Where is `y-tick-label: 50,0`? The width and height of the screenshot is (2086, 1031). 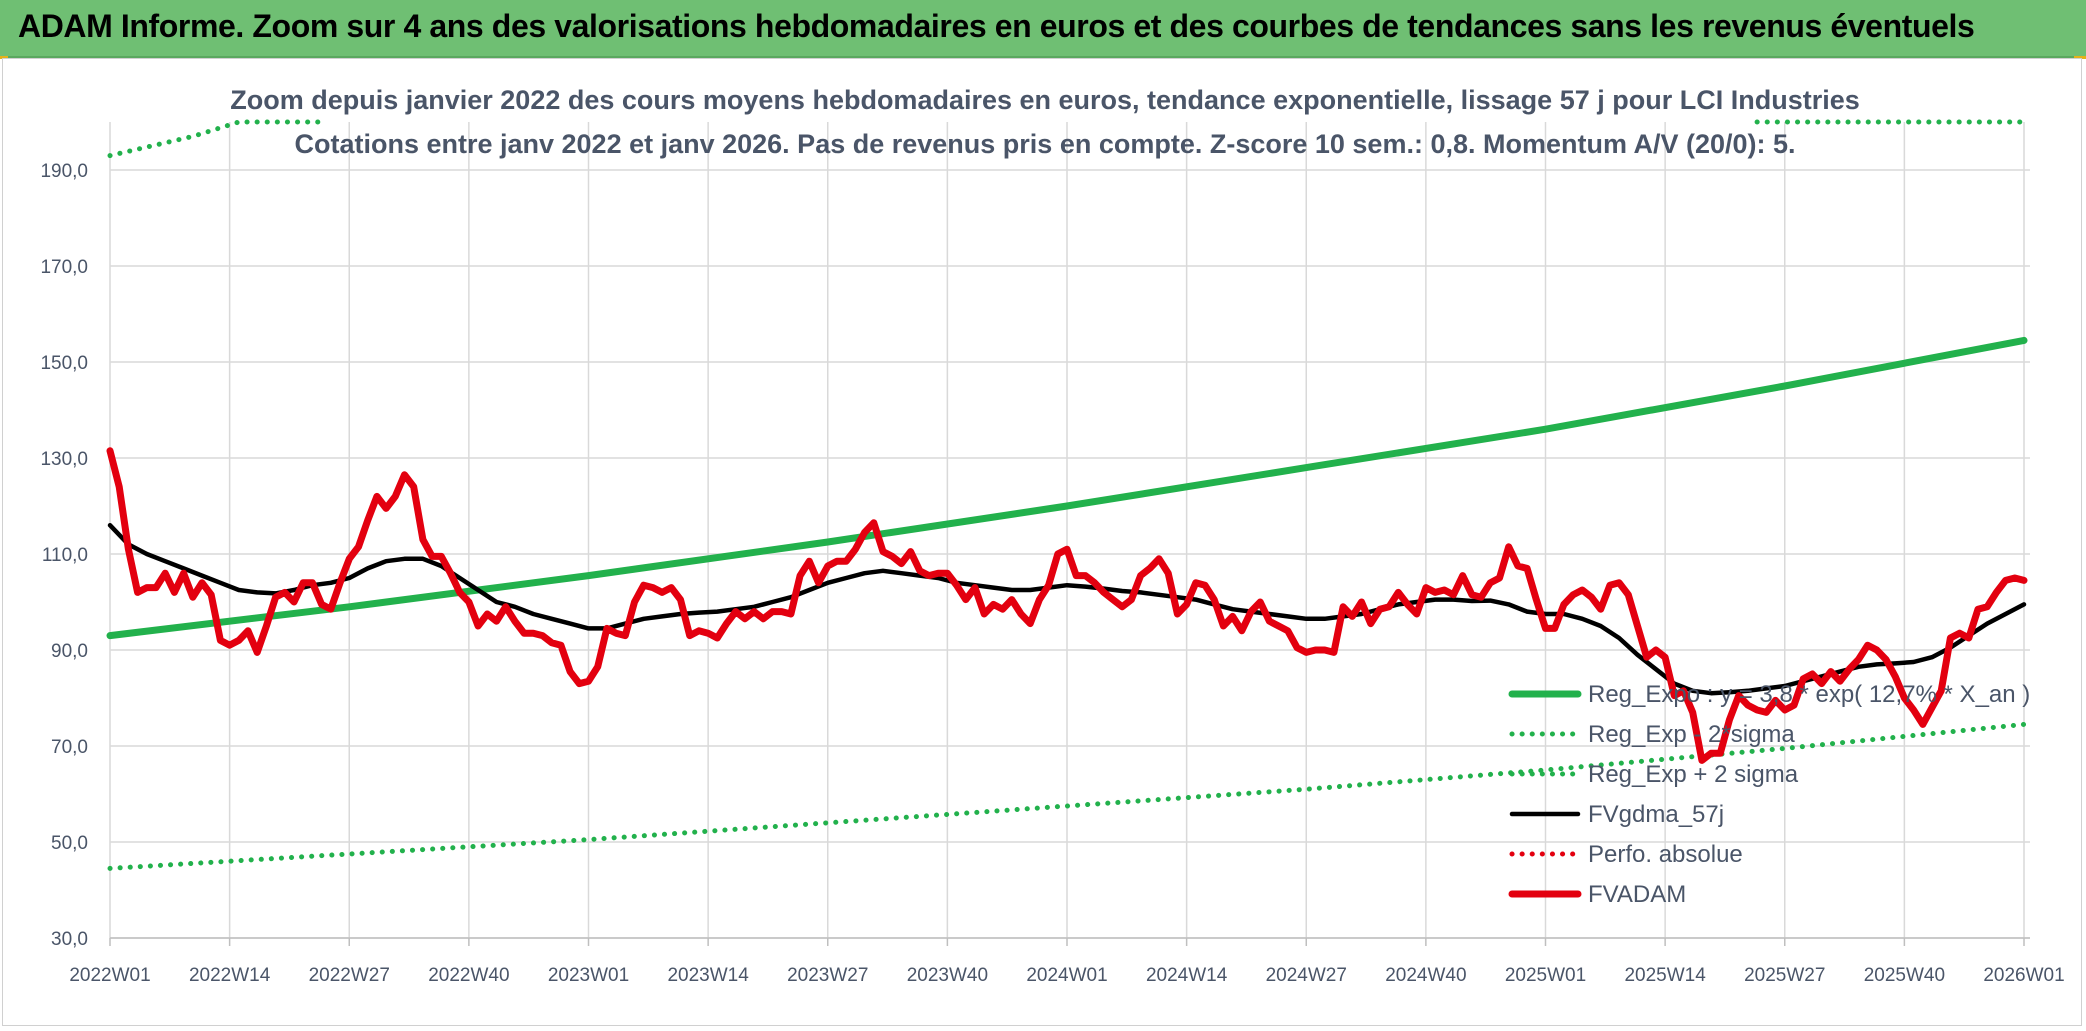 y-tick-label: 50,0 is located at coordinates (69, 843).